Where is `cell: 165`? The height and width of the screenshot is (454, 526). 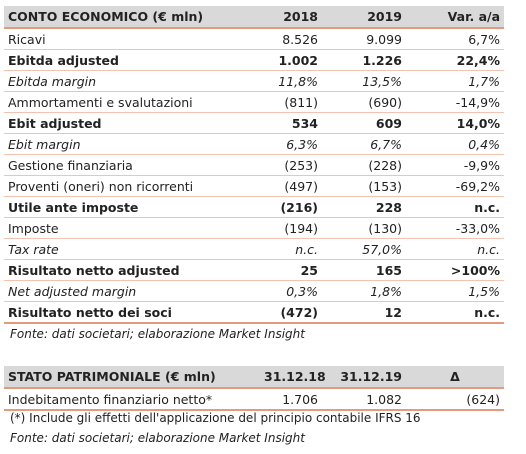 cell: 165 is located at coordinates (364, 270).